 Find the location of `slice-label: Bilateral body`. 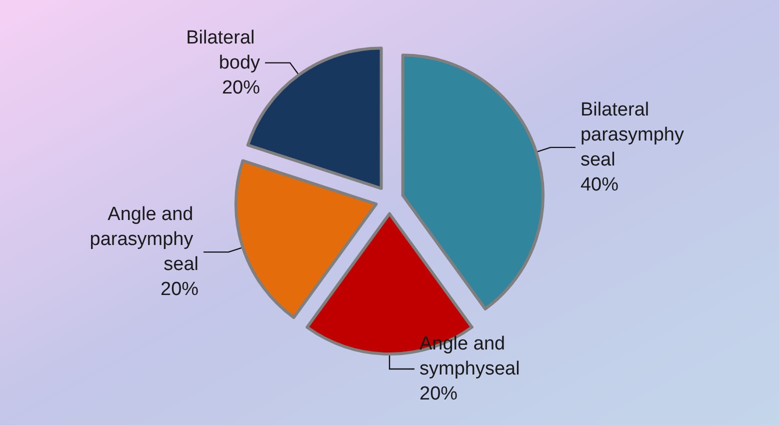

slice-label: Bilateral body is located at coordinates (223, 50).